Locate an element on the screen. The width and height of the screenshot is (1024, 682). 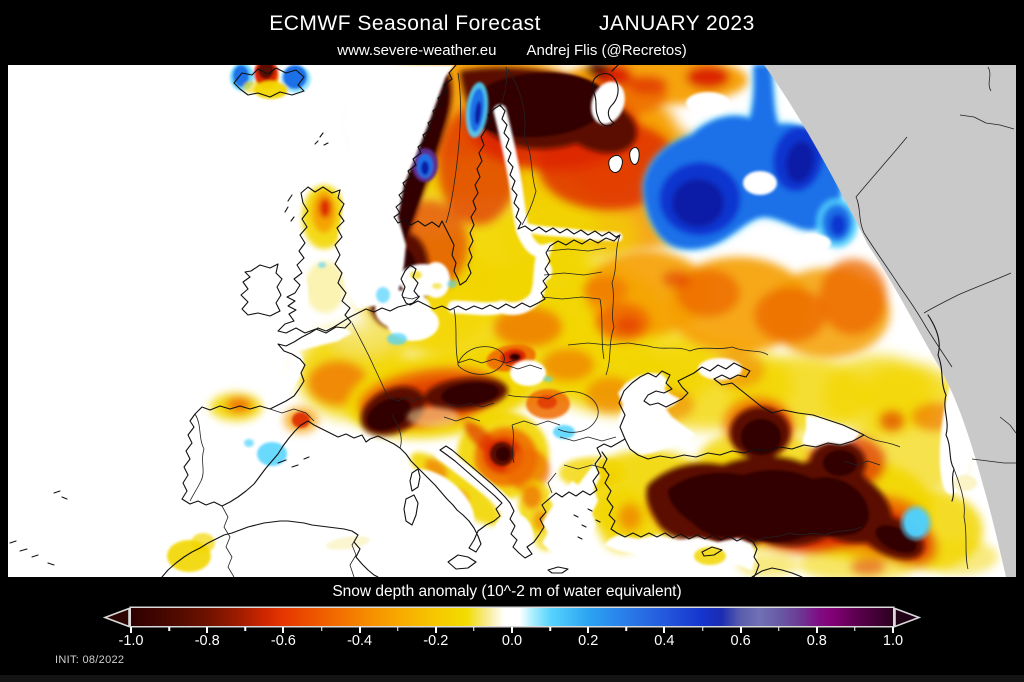
title-month: JANUARY 2023 is located at coordinates (676, 23).